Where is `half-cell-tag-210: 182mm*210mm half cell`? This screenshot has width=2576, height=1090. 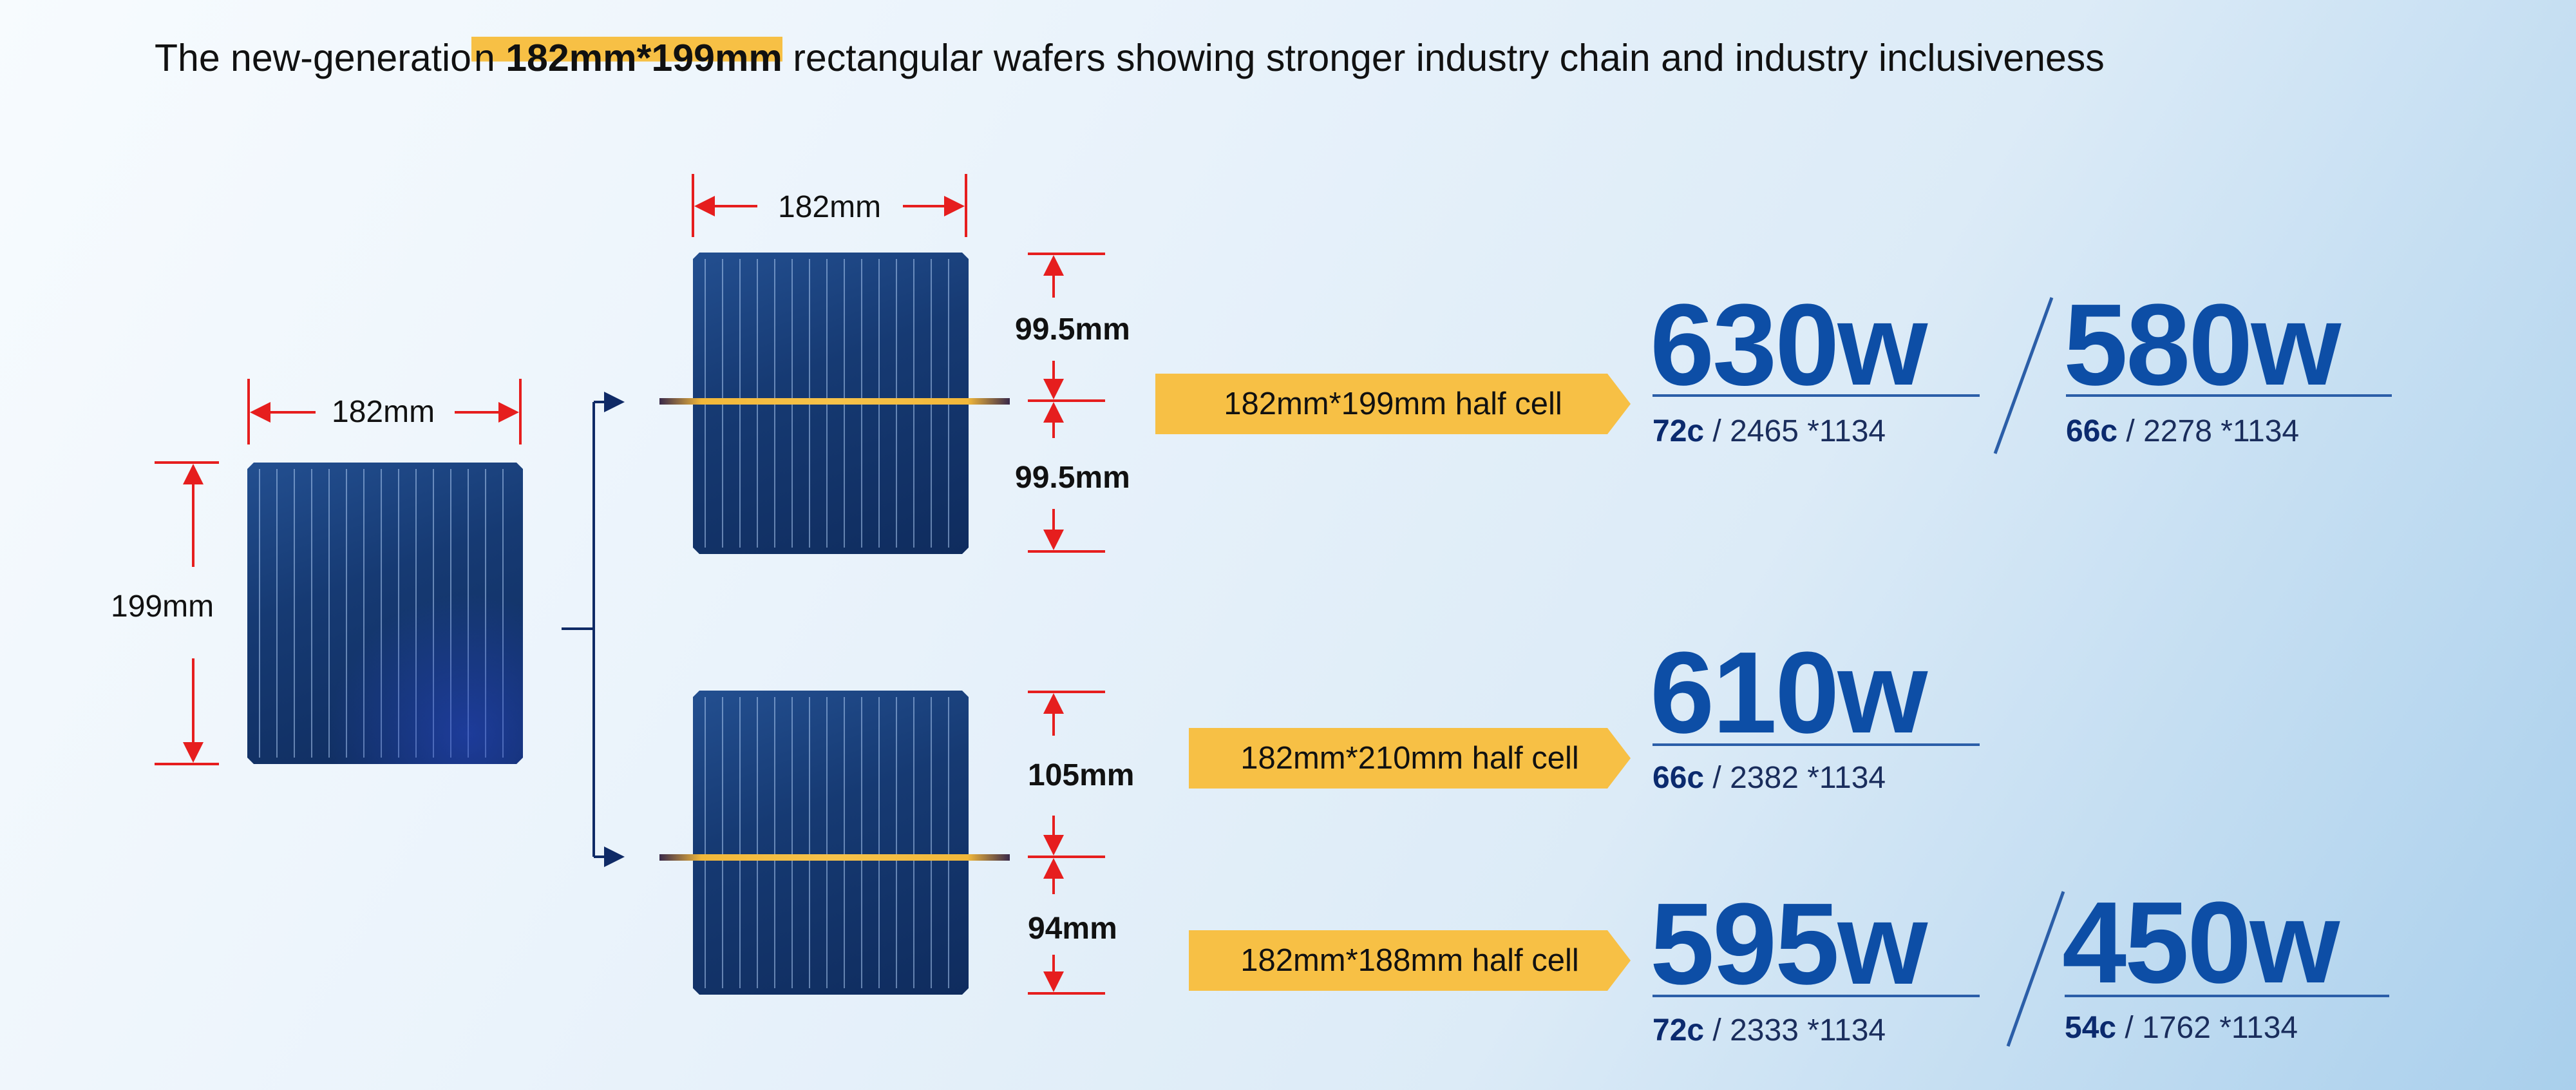 half-cell-tag-210: 182mm*210mm half cell is located at coordinates (1410, 758).